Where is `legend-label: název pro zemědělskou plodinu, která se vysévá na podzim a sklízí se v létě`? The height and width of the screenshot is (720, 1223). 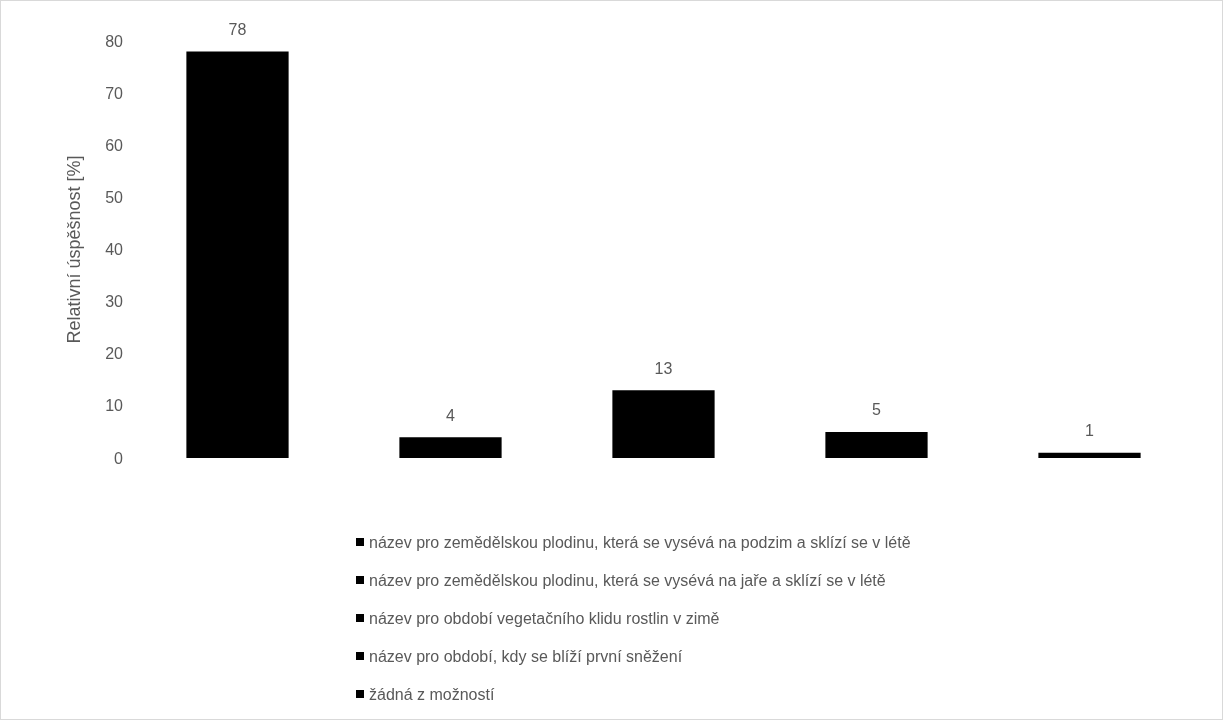
legend-label: název pro zemědělskou plodinu, která se vysévá na podzim a sklízí se v létě is located at coordinates (640, 542).